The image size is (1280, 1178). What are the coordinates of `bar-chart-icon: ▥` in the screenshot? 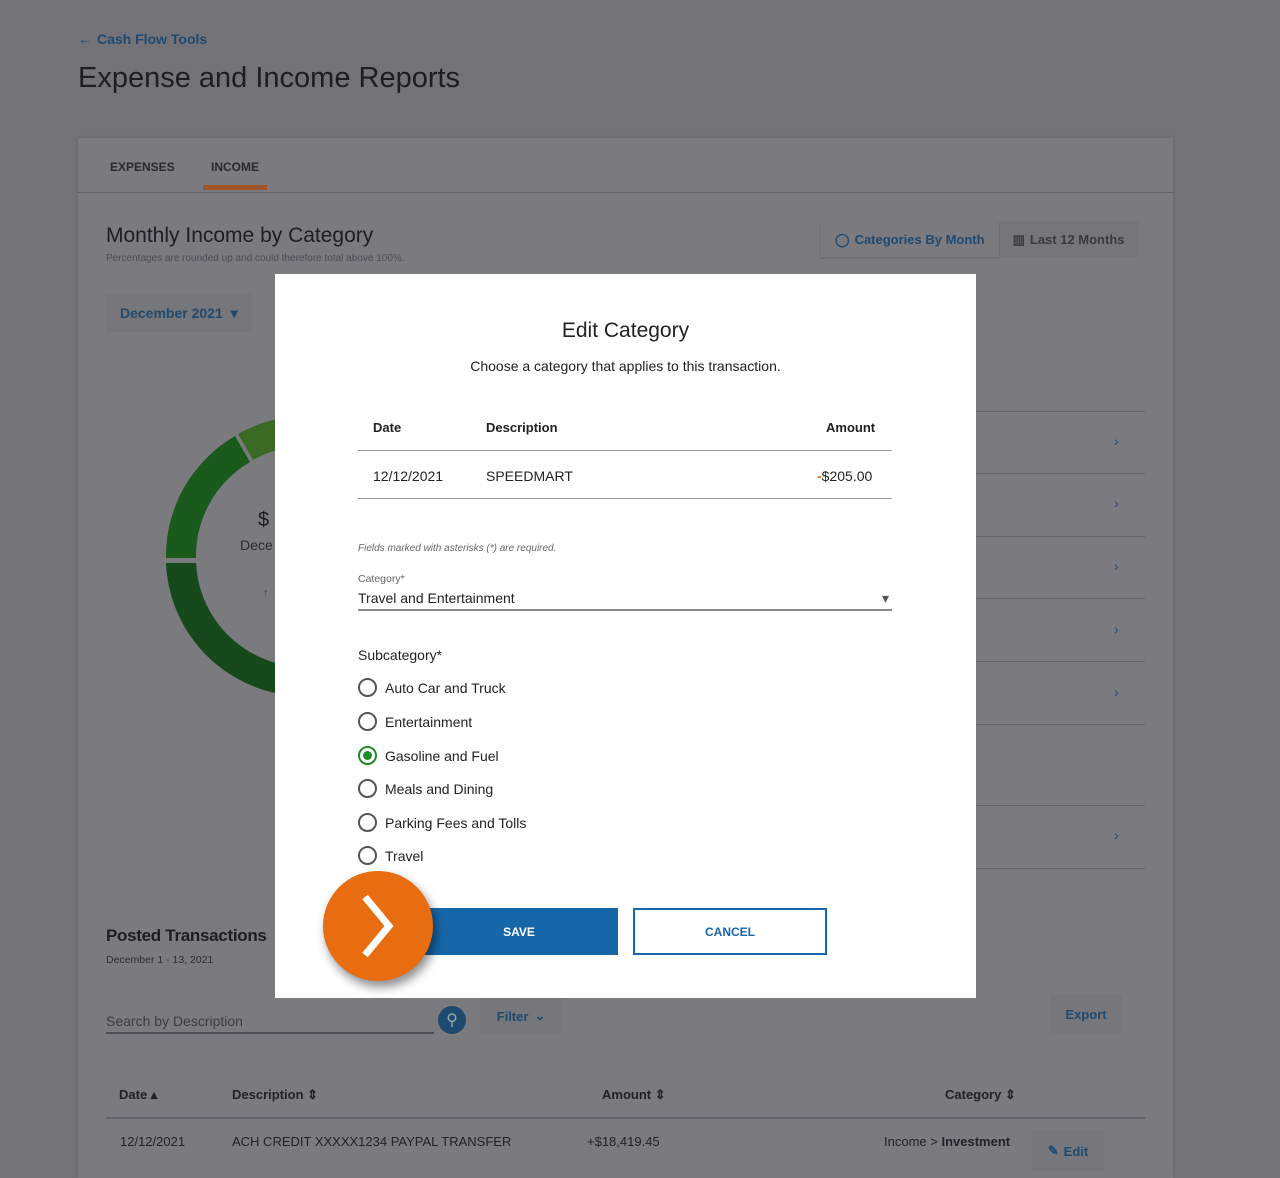 It's located at (1018, 239).